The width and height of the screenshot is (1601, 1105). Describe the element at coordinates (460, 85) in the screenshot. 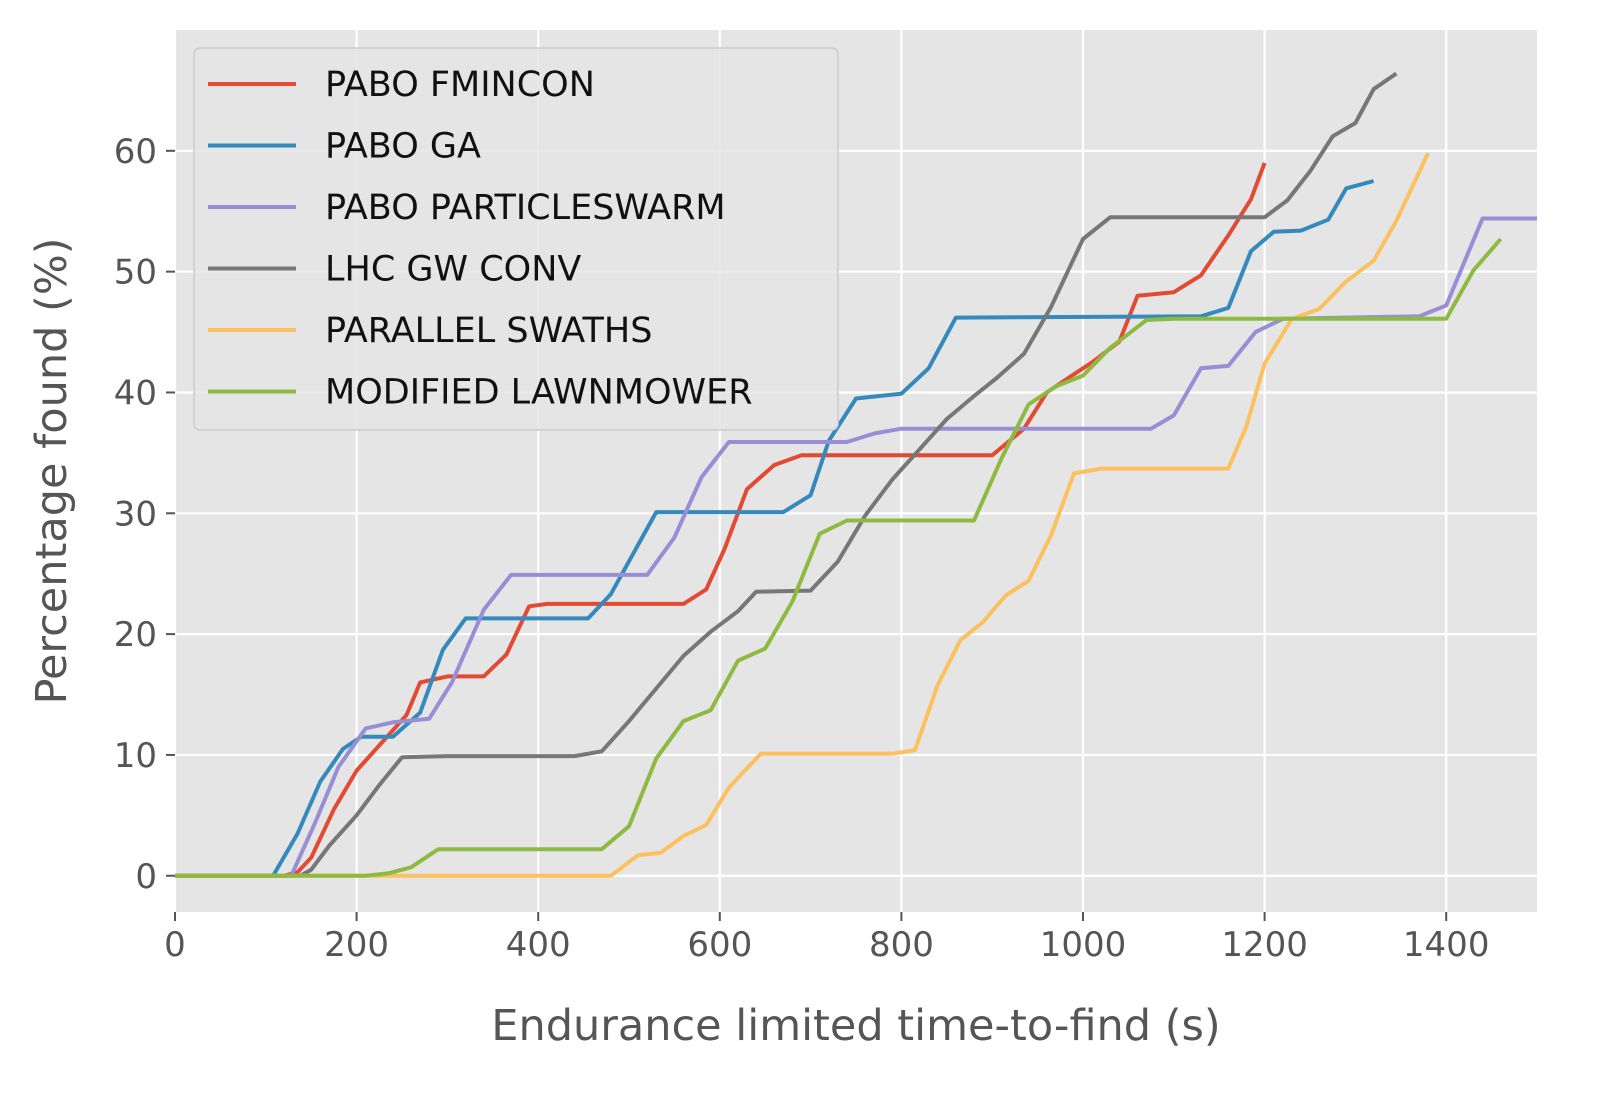

I see `legend-entry: PABO FMINCON` at that location.